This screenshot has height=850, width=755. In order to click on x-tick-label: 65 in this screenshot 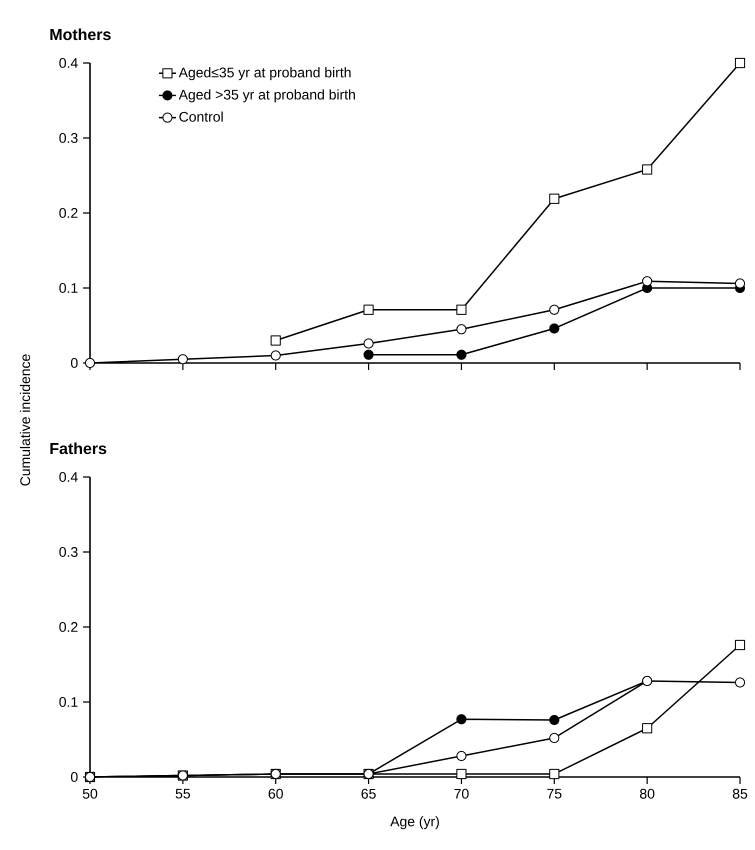, I will do `click(369, 793)`.